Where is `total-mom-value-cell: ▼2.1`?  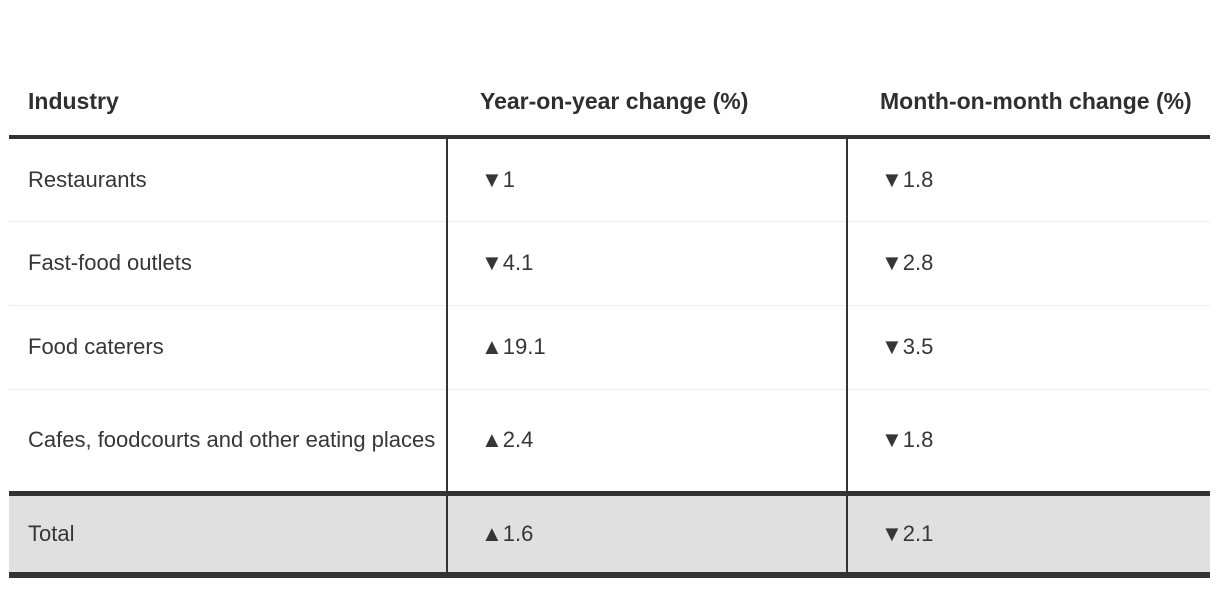 total-mom-value-cell: ▼2.1 is located at coordinates (1028, 534).